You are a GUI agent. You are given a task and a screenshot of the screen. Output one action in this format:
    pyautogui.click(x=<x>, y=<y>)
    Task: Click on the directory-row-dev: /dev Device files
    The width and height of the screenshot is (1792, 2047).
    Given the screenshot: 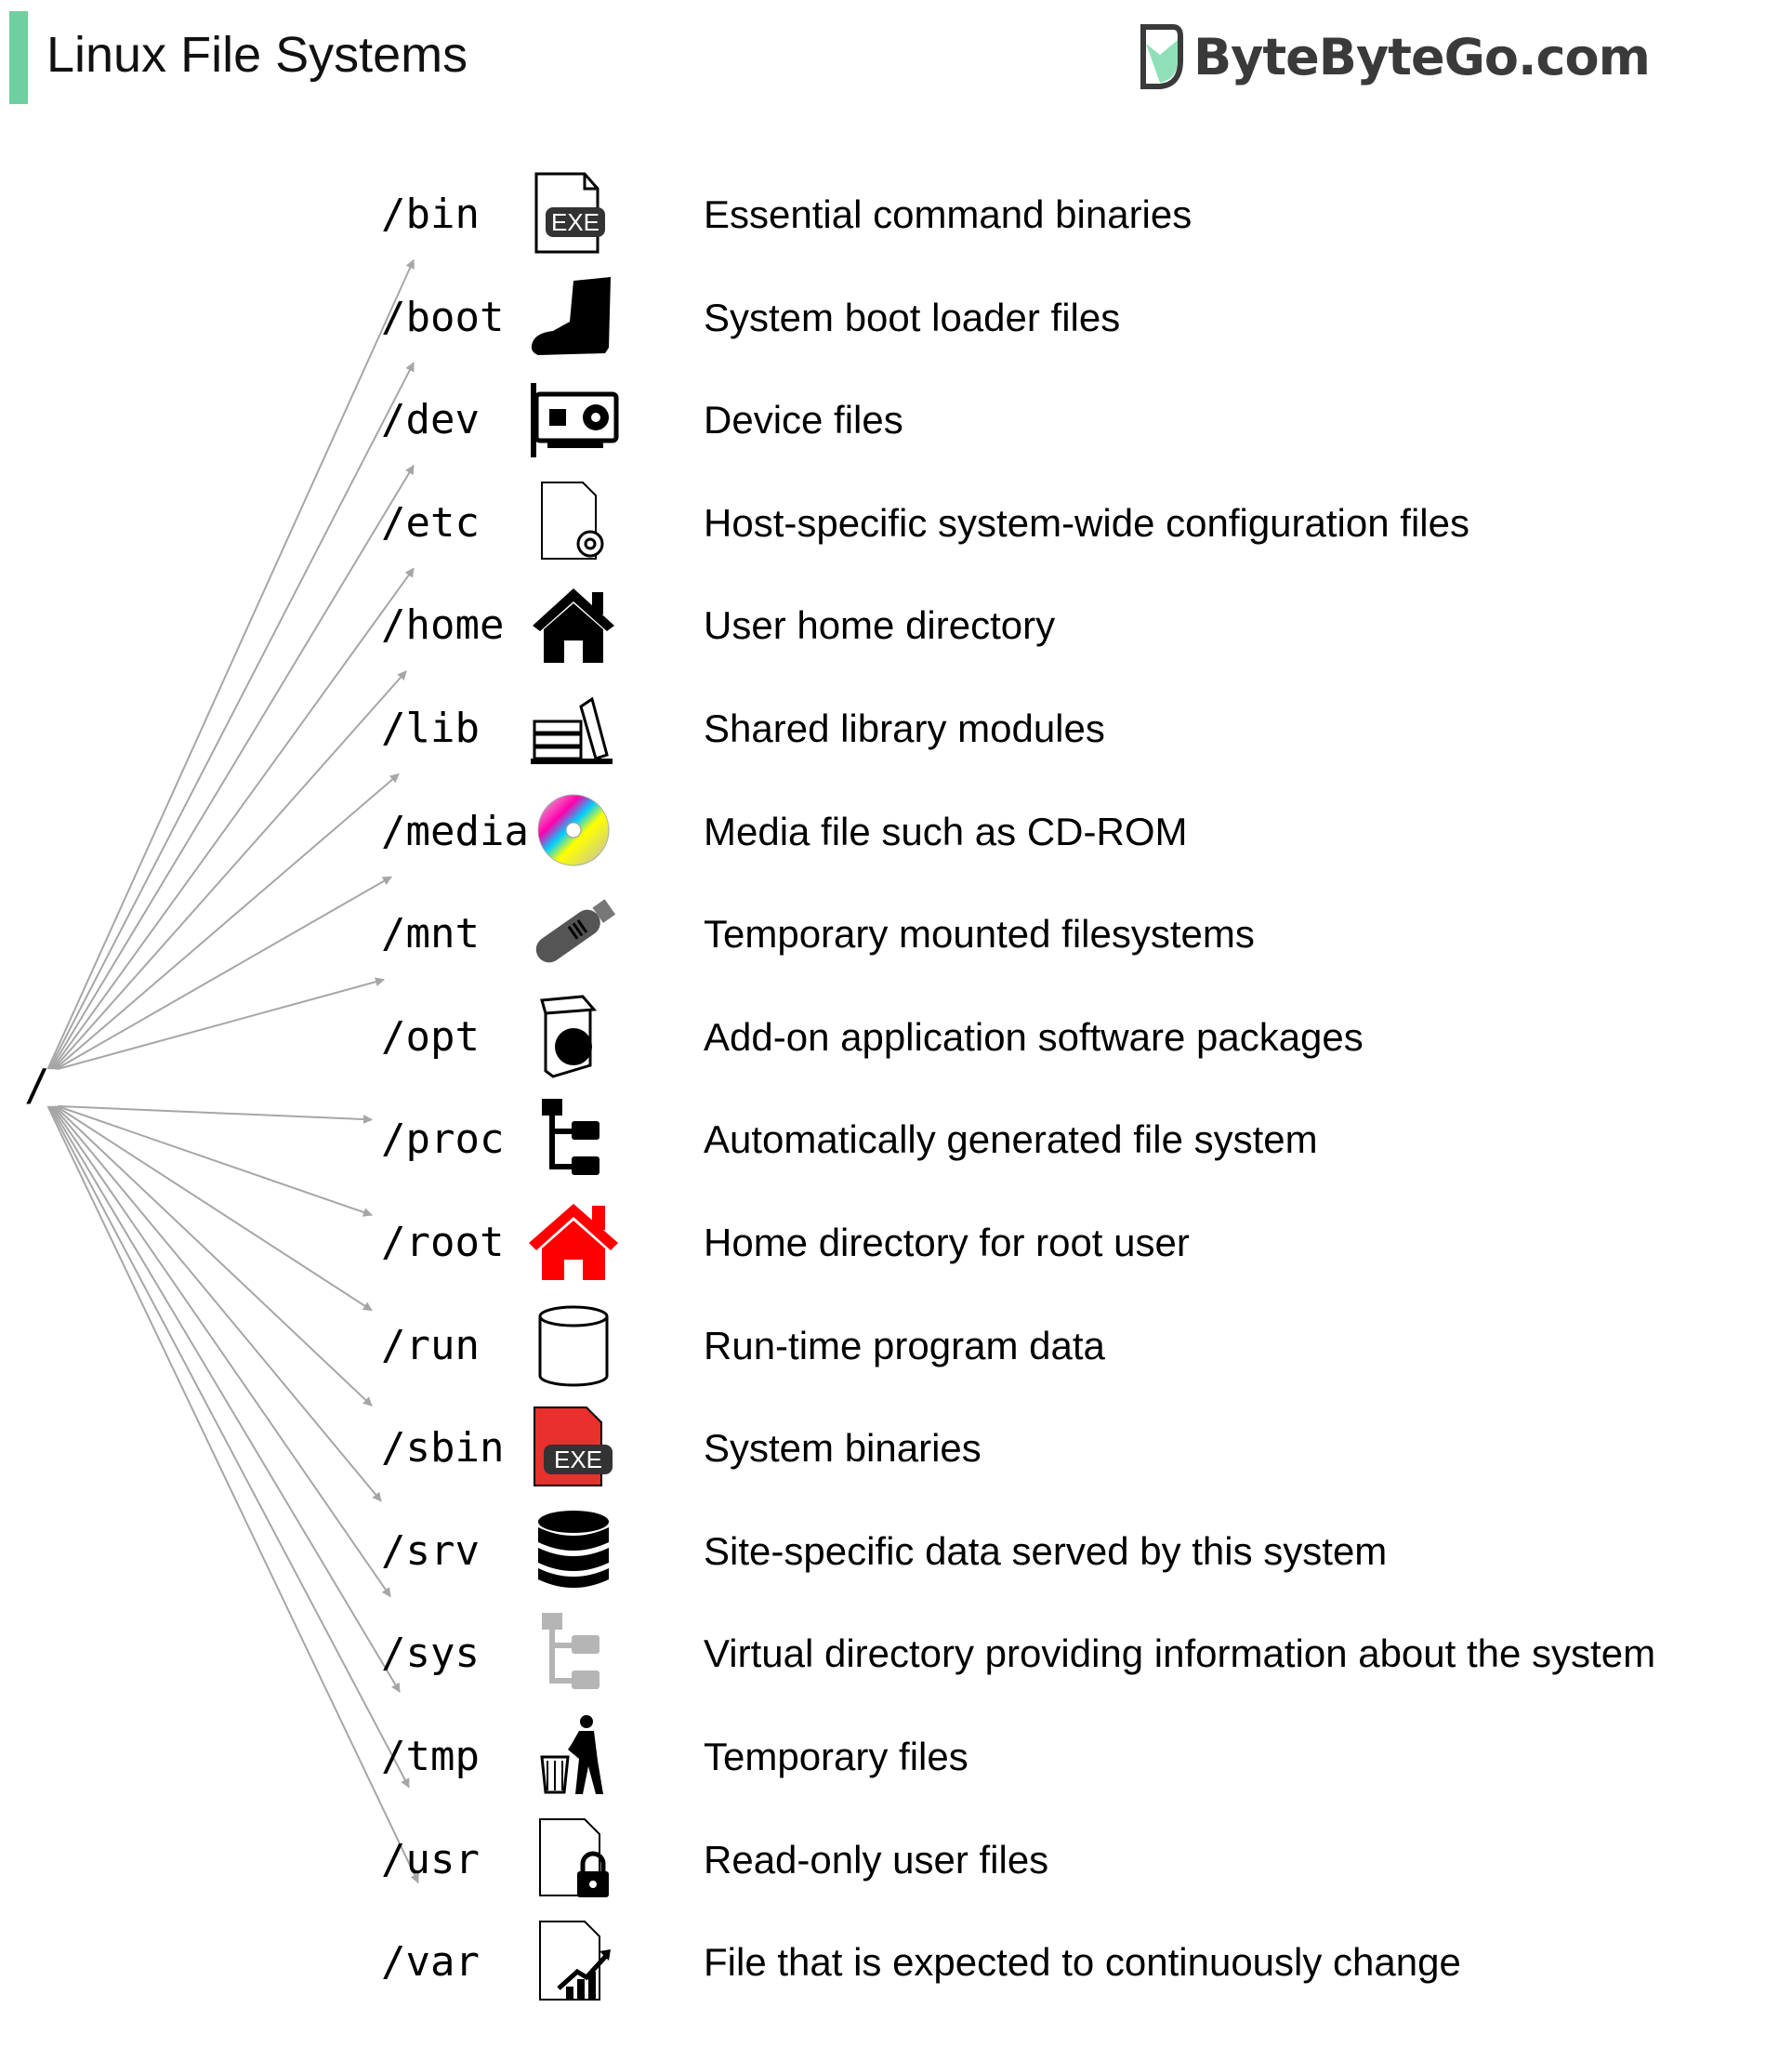 What is the action you would take?
    pyautogui.click(x=896, y=418)
    